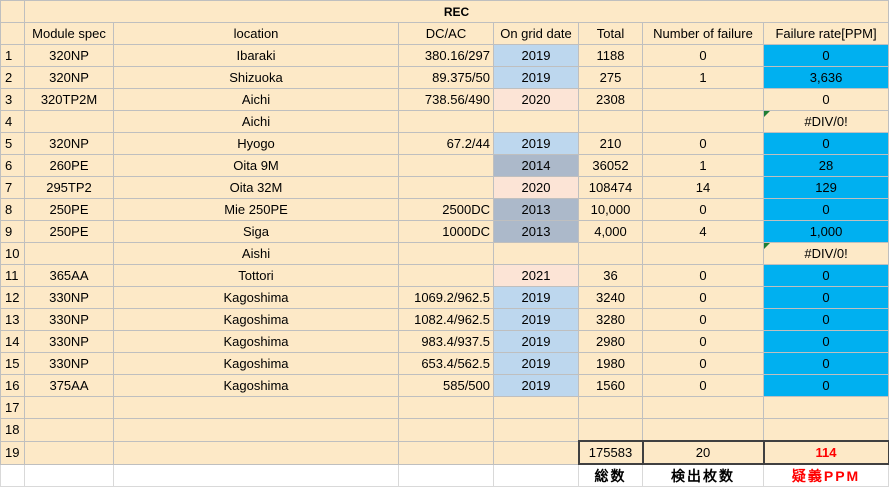 The image size is (889, 492). I want to click on location-cell: Oita 32M, so click(256, 187).